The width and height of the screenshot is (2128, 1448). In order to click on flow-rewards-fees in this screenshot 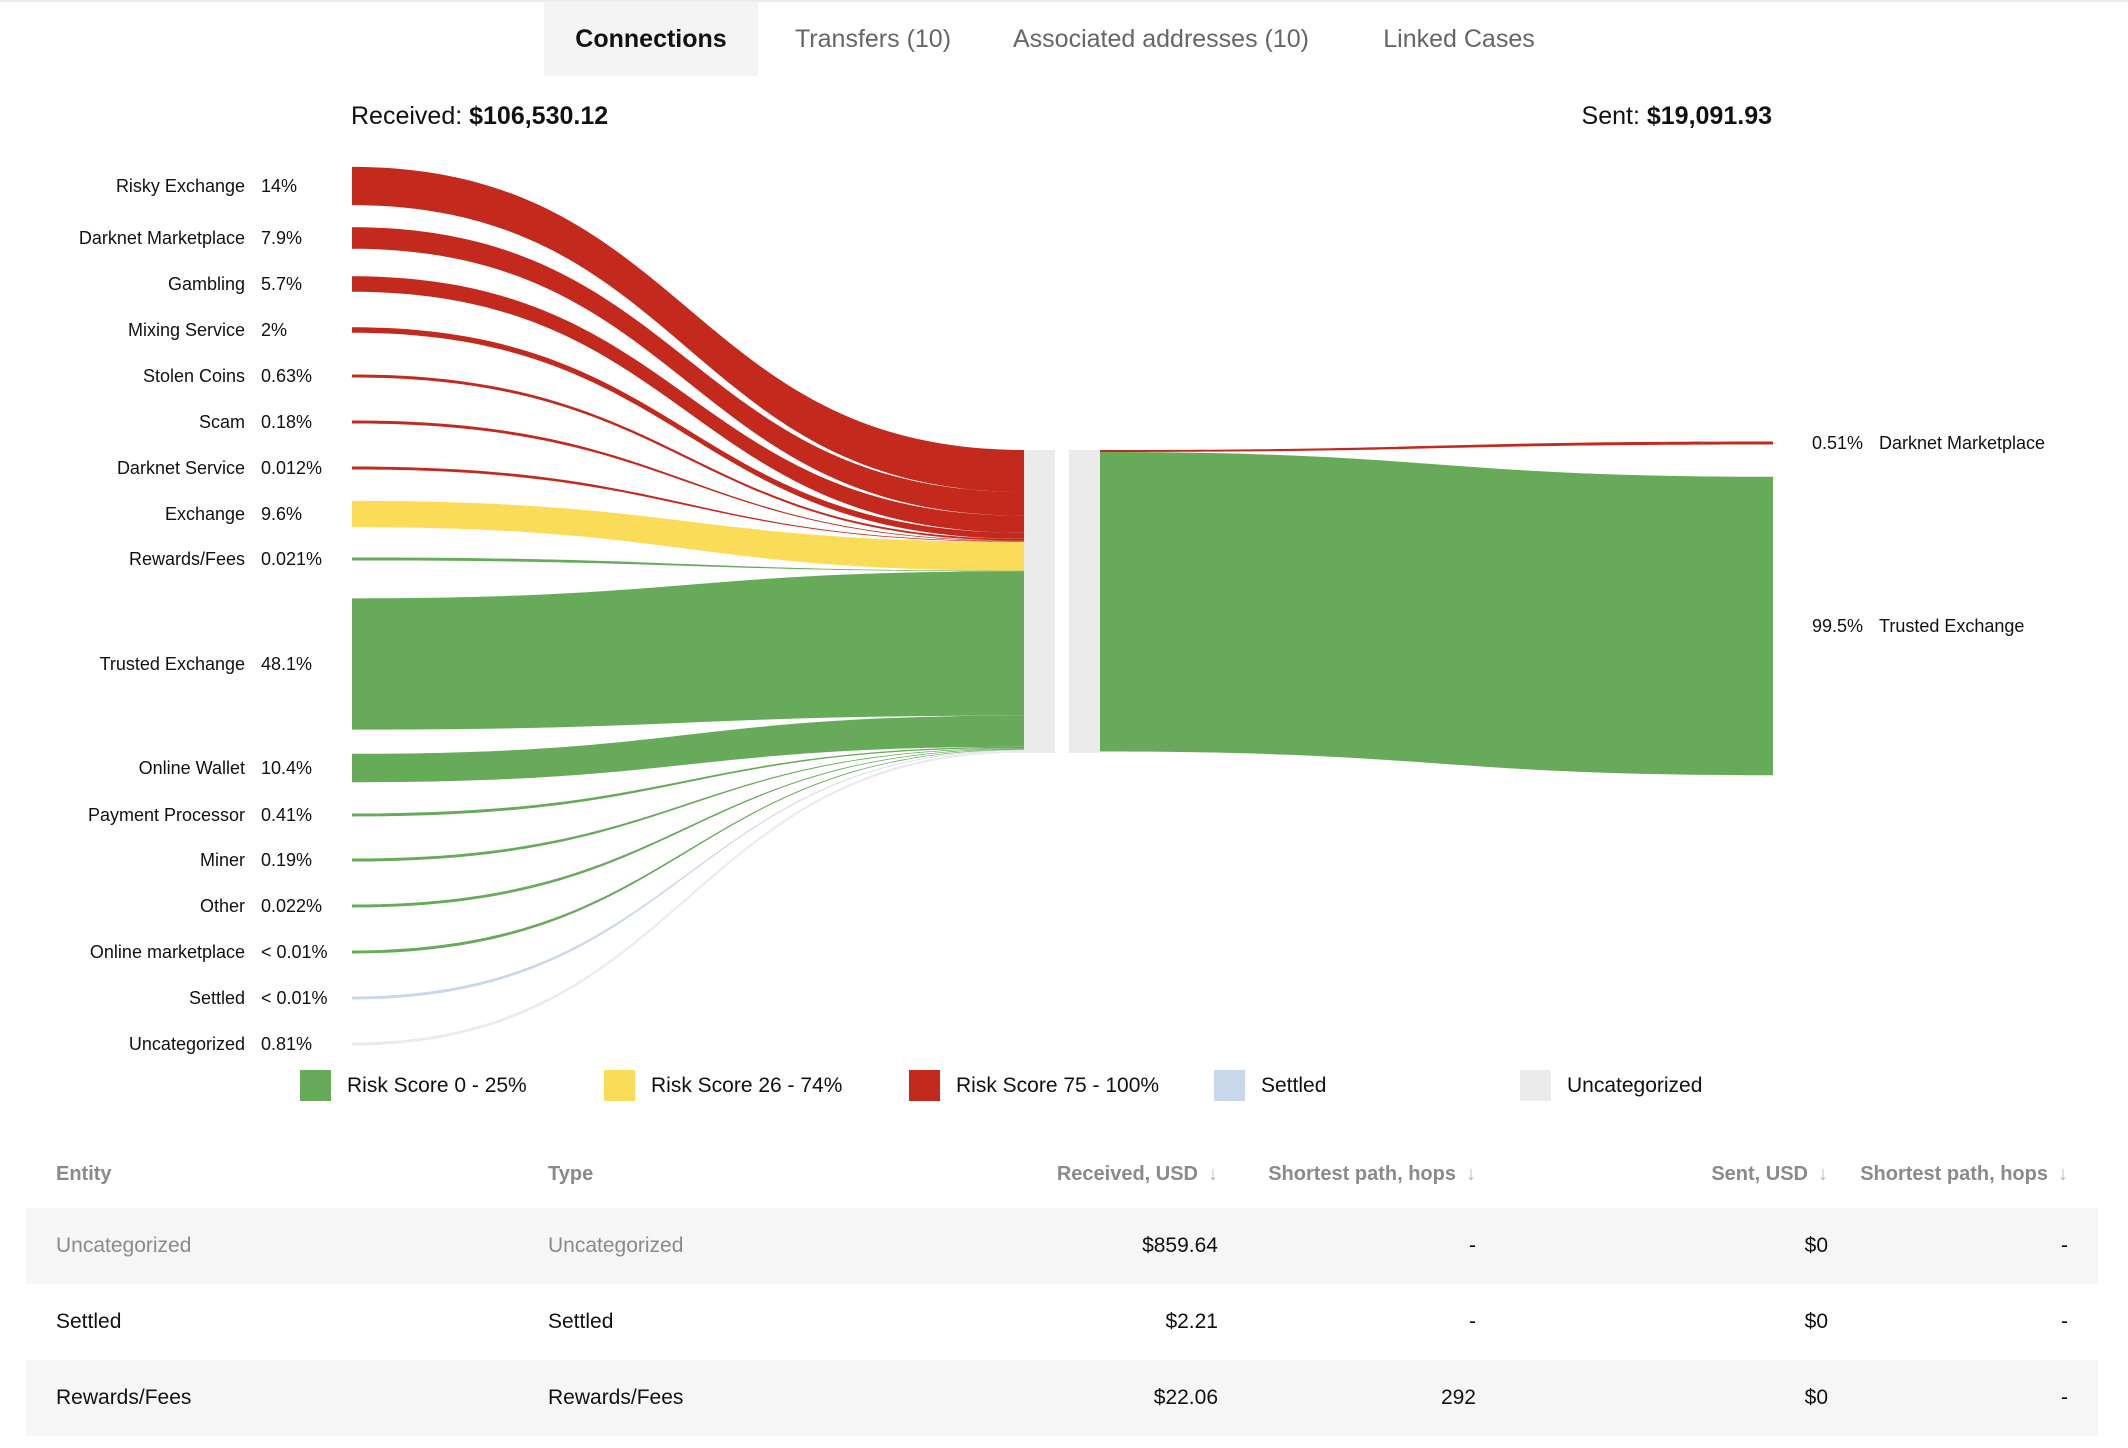, I will do `click(688, 564)`.